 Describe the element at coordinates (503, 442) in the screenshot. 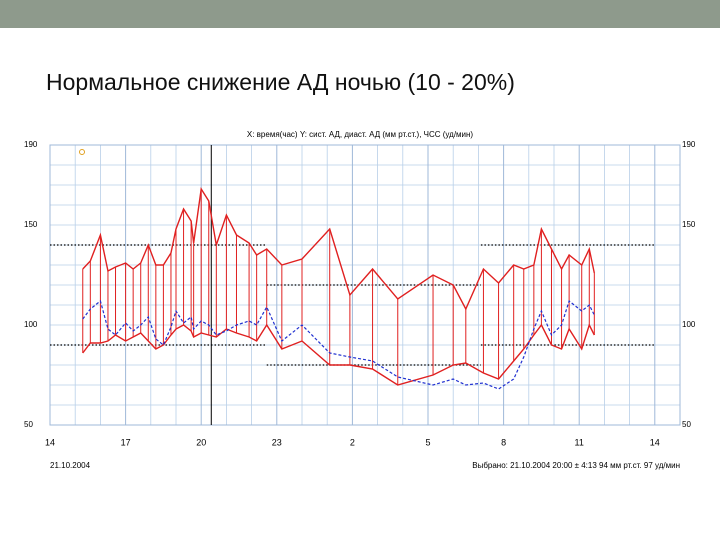

I see `x-tick-label: 8` at that location.